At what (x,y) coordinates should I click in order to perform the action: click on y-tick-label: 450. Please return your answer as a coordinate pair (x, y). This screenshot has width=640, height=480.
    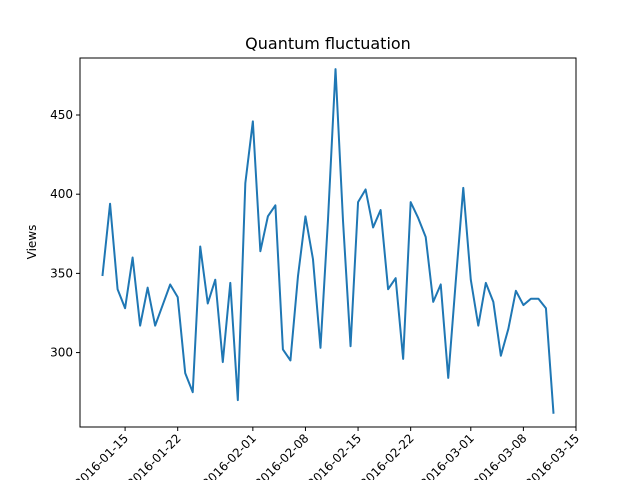
    Looking at the image, I should click on (61, 115).